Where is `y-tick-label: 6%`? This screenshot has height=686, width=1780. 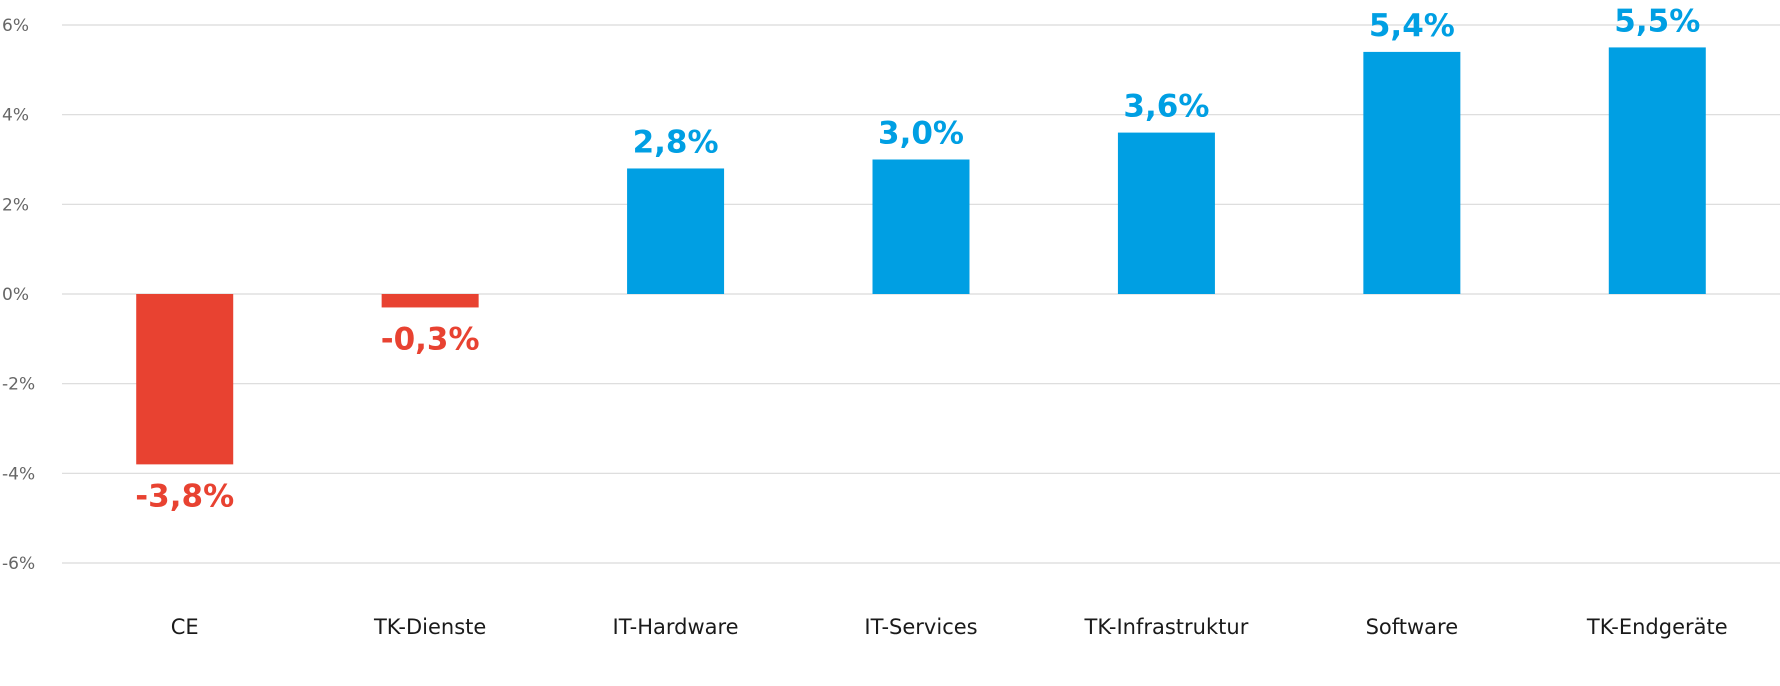 y-tick-label: 6% is located at coordinates (15, 26).